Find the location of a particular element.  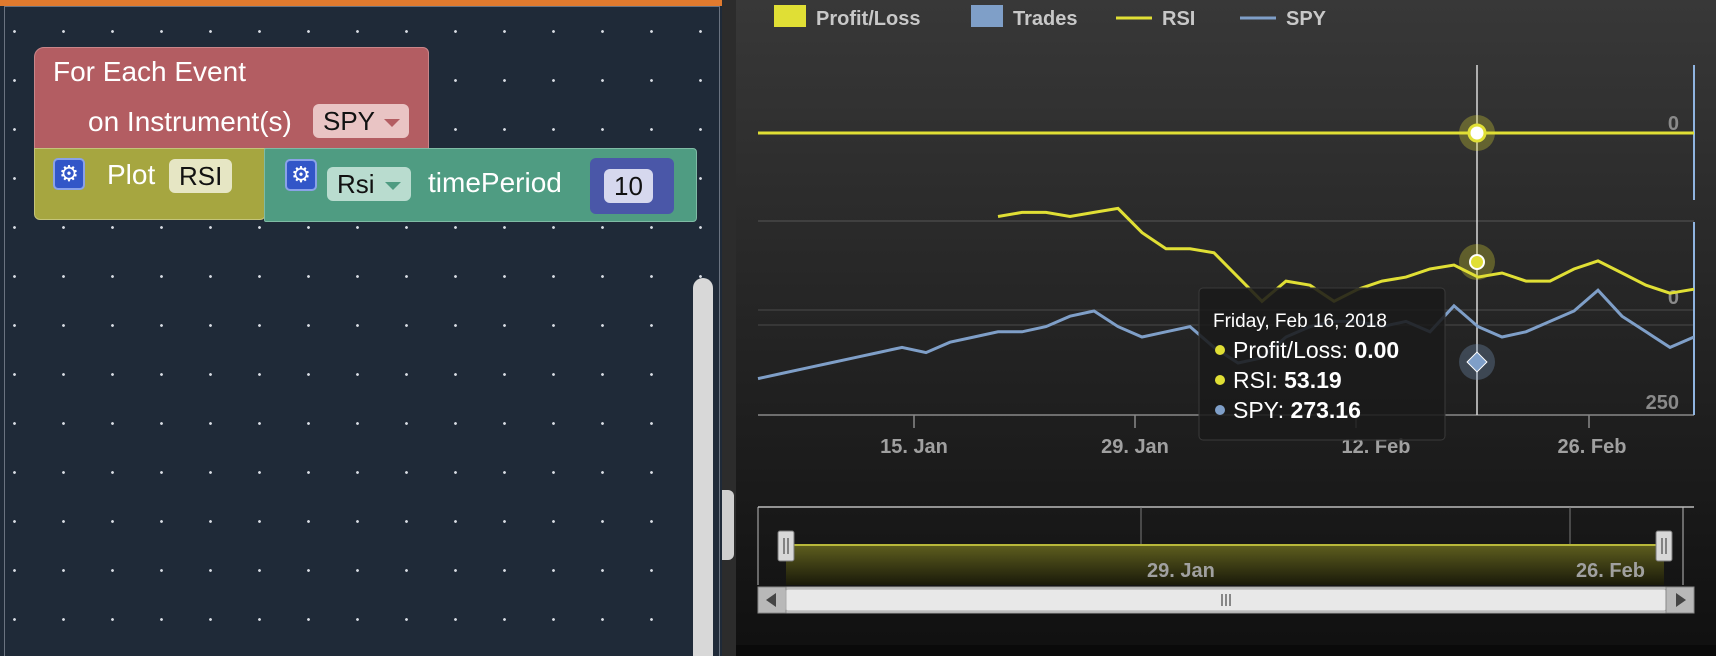

arrow-right-icon is located at coordinates (1681, 600).